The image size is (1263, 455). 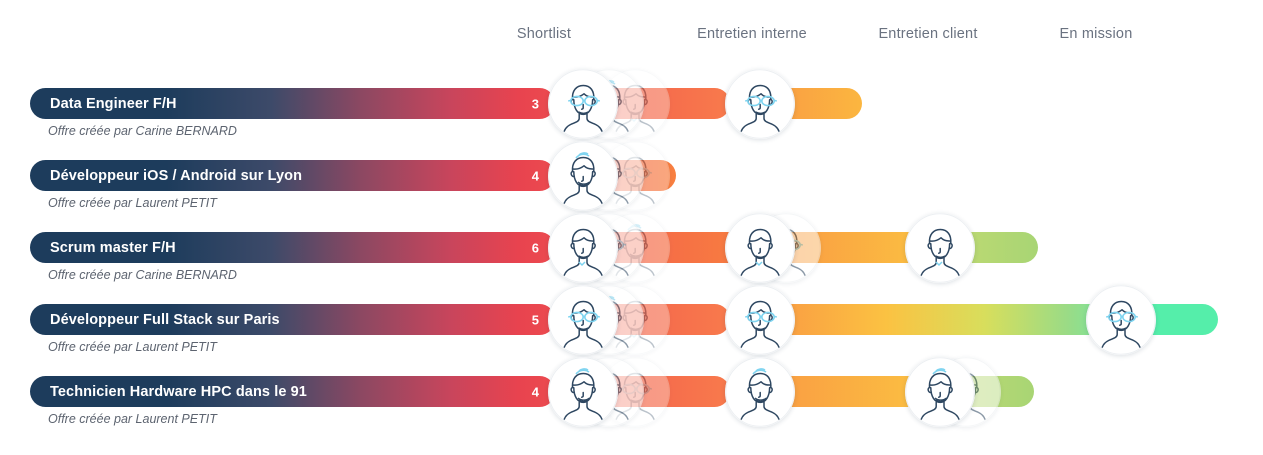 I want to click on offer-pill: Scrum master F/H 6, so click(x=292, y=247).